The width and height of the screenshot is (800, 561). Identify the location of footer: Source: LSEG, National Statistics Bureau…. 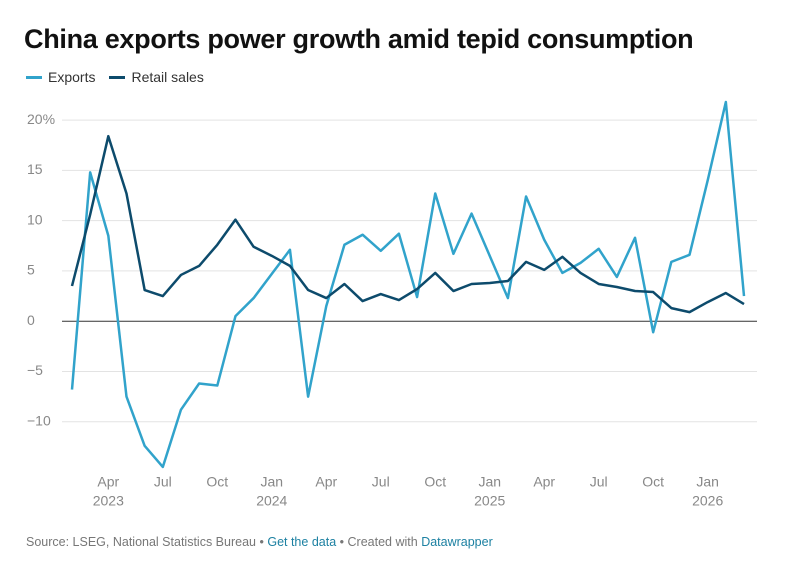
(259, 542).